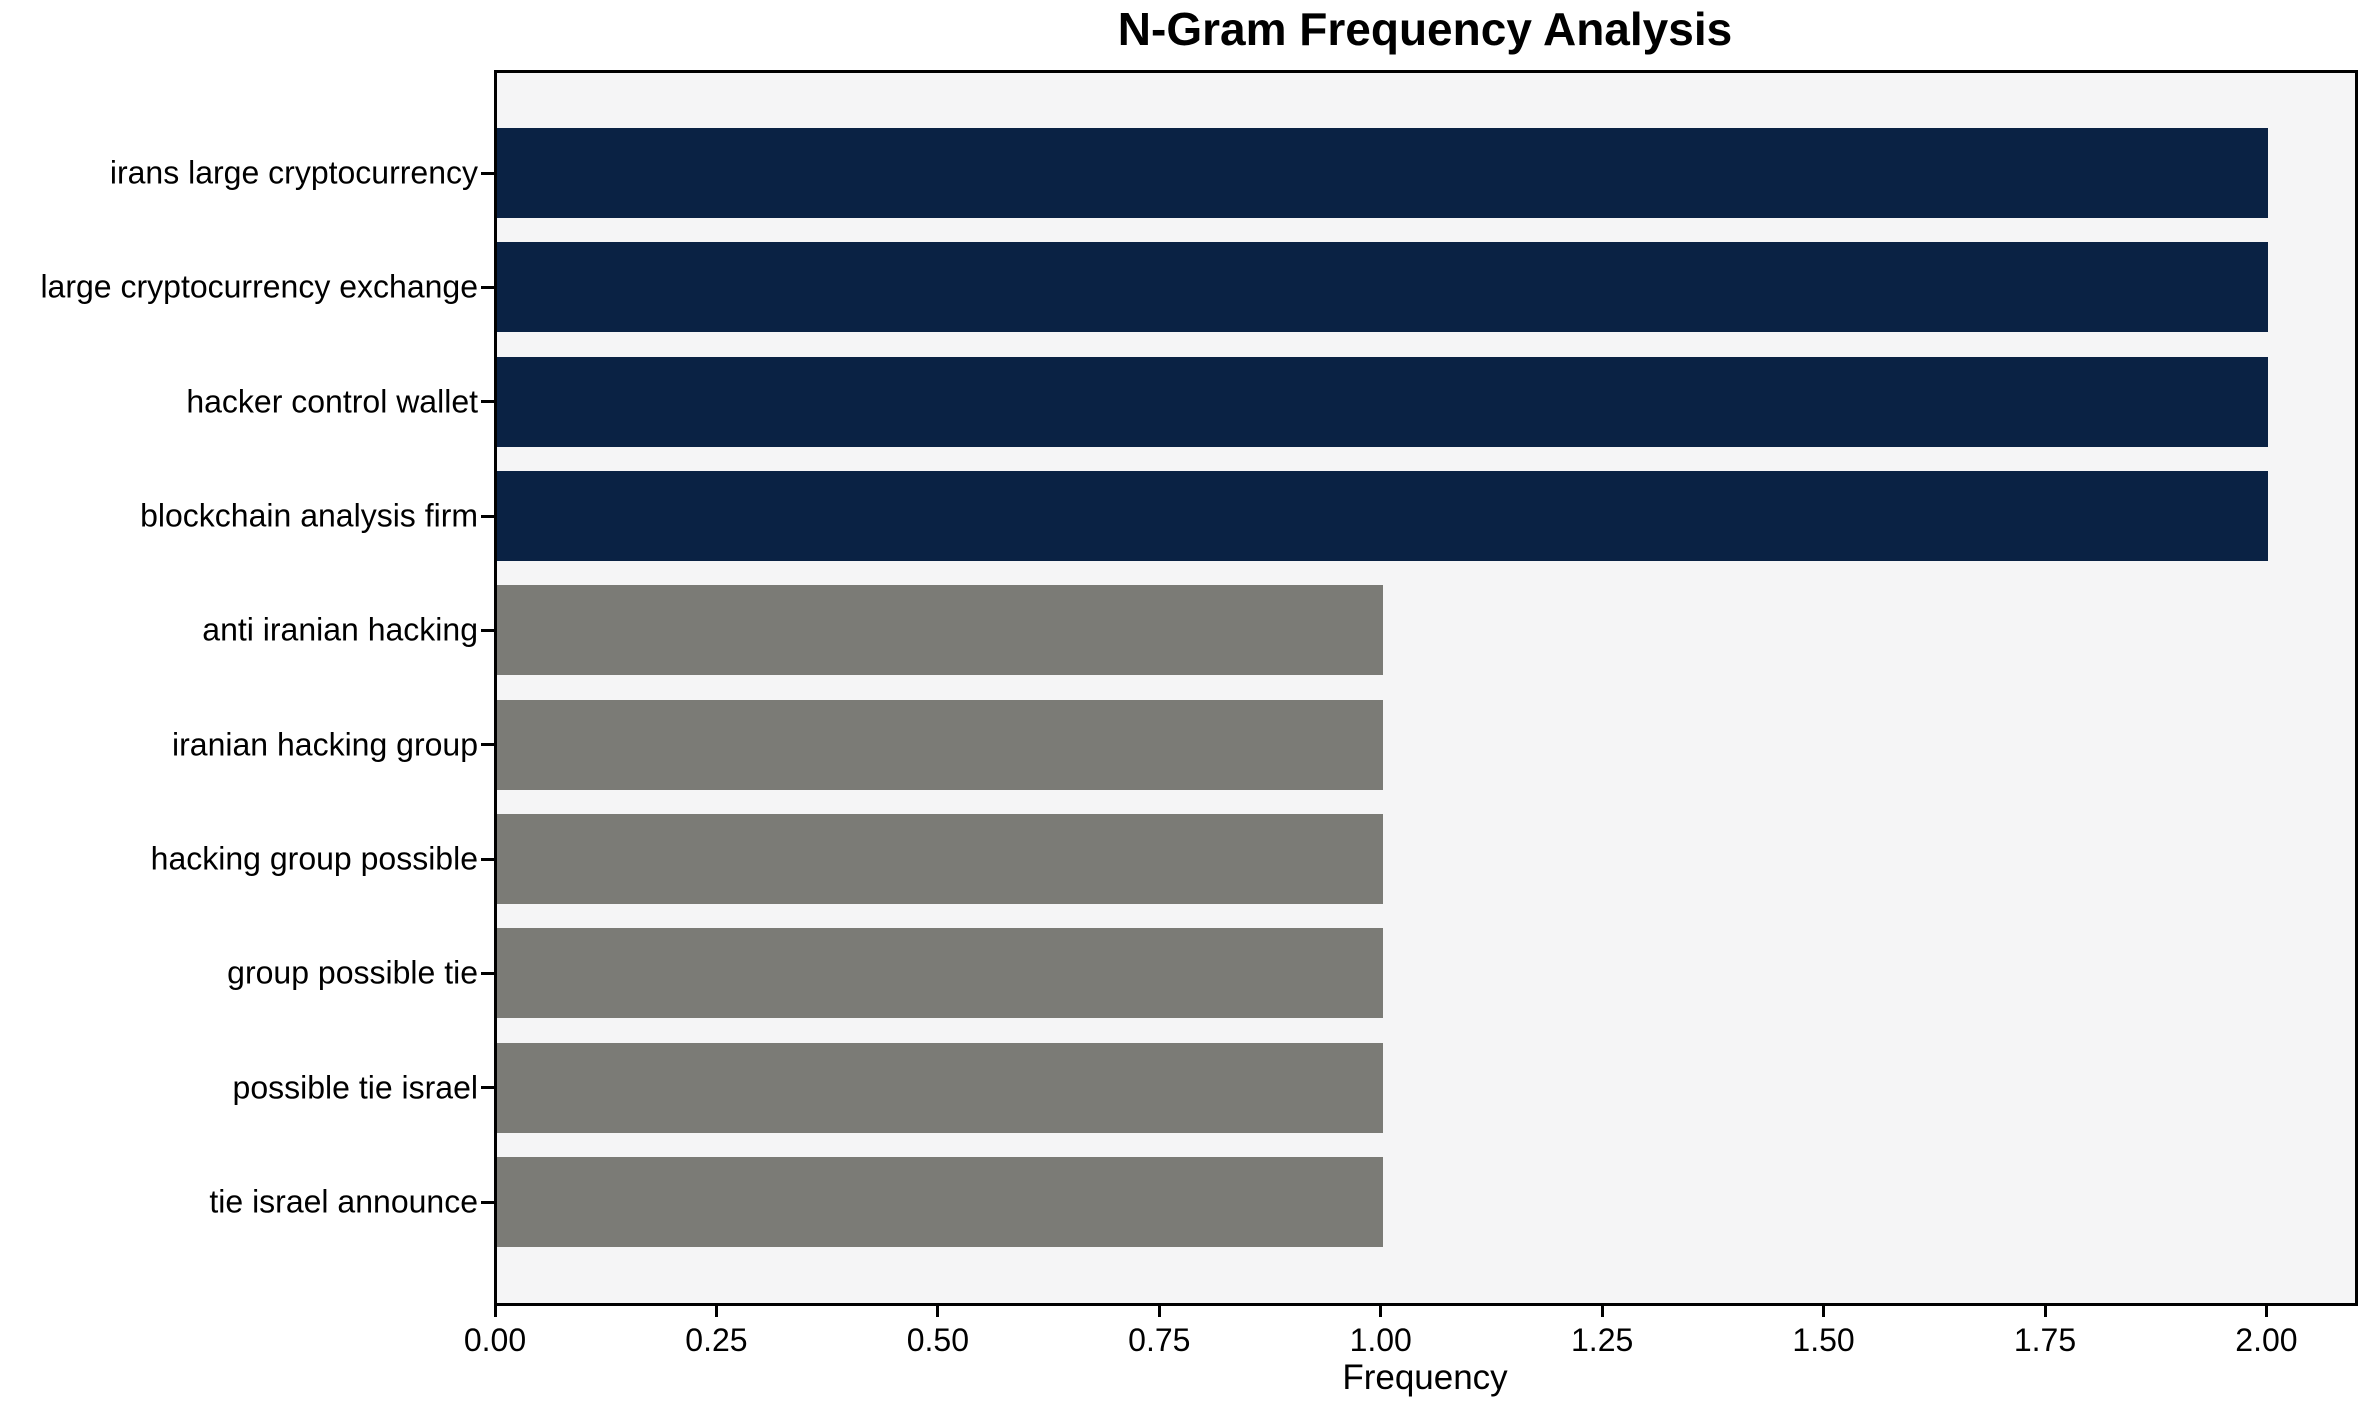 This screenshot has height=1414, width=2375. Describe the element at coordinates (1382, 516) in the screenshot. I see `bar-blockchain-analysis-firm` at that location.